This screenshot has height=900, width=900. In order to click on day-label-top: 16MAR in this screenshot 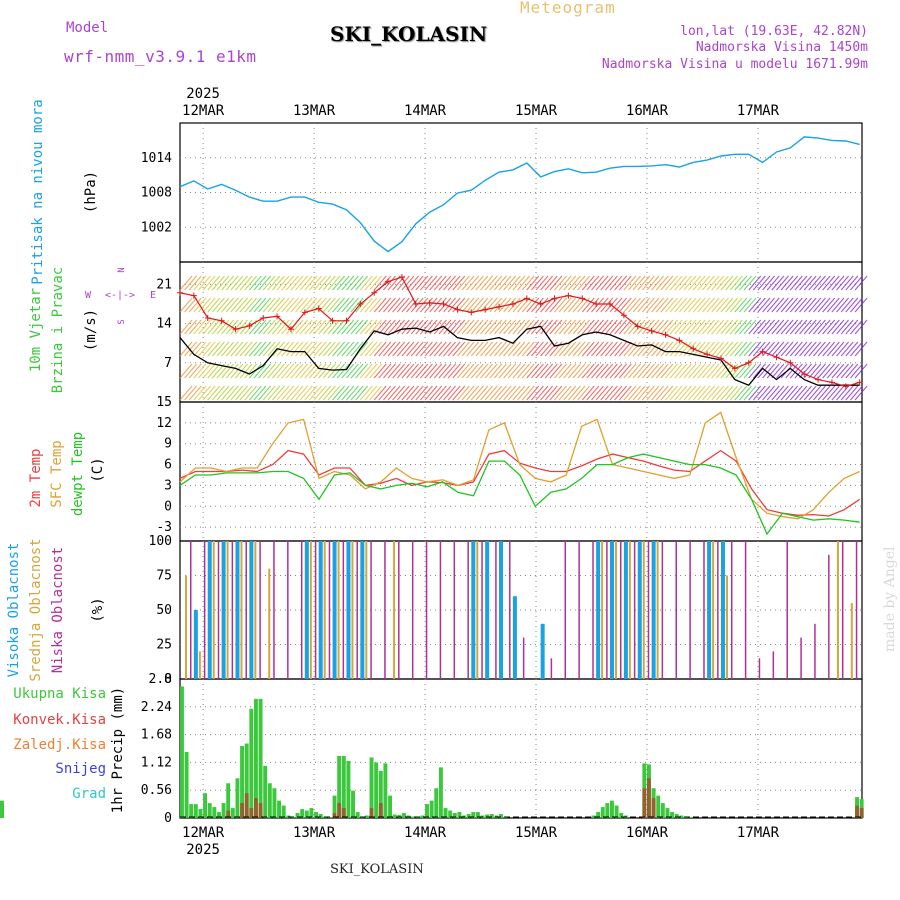, I will do `click(647, 111)`.